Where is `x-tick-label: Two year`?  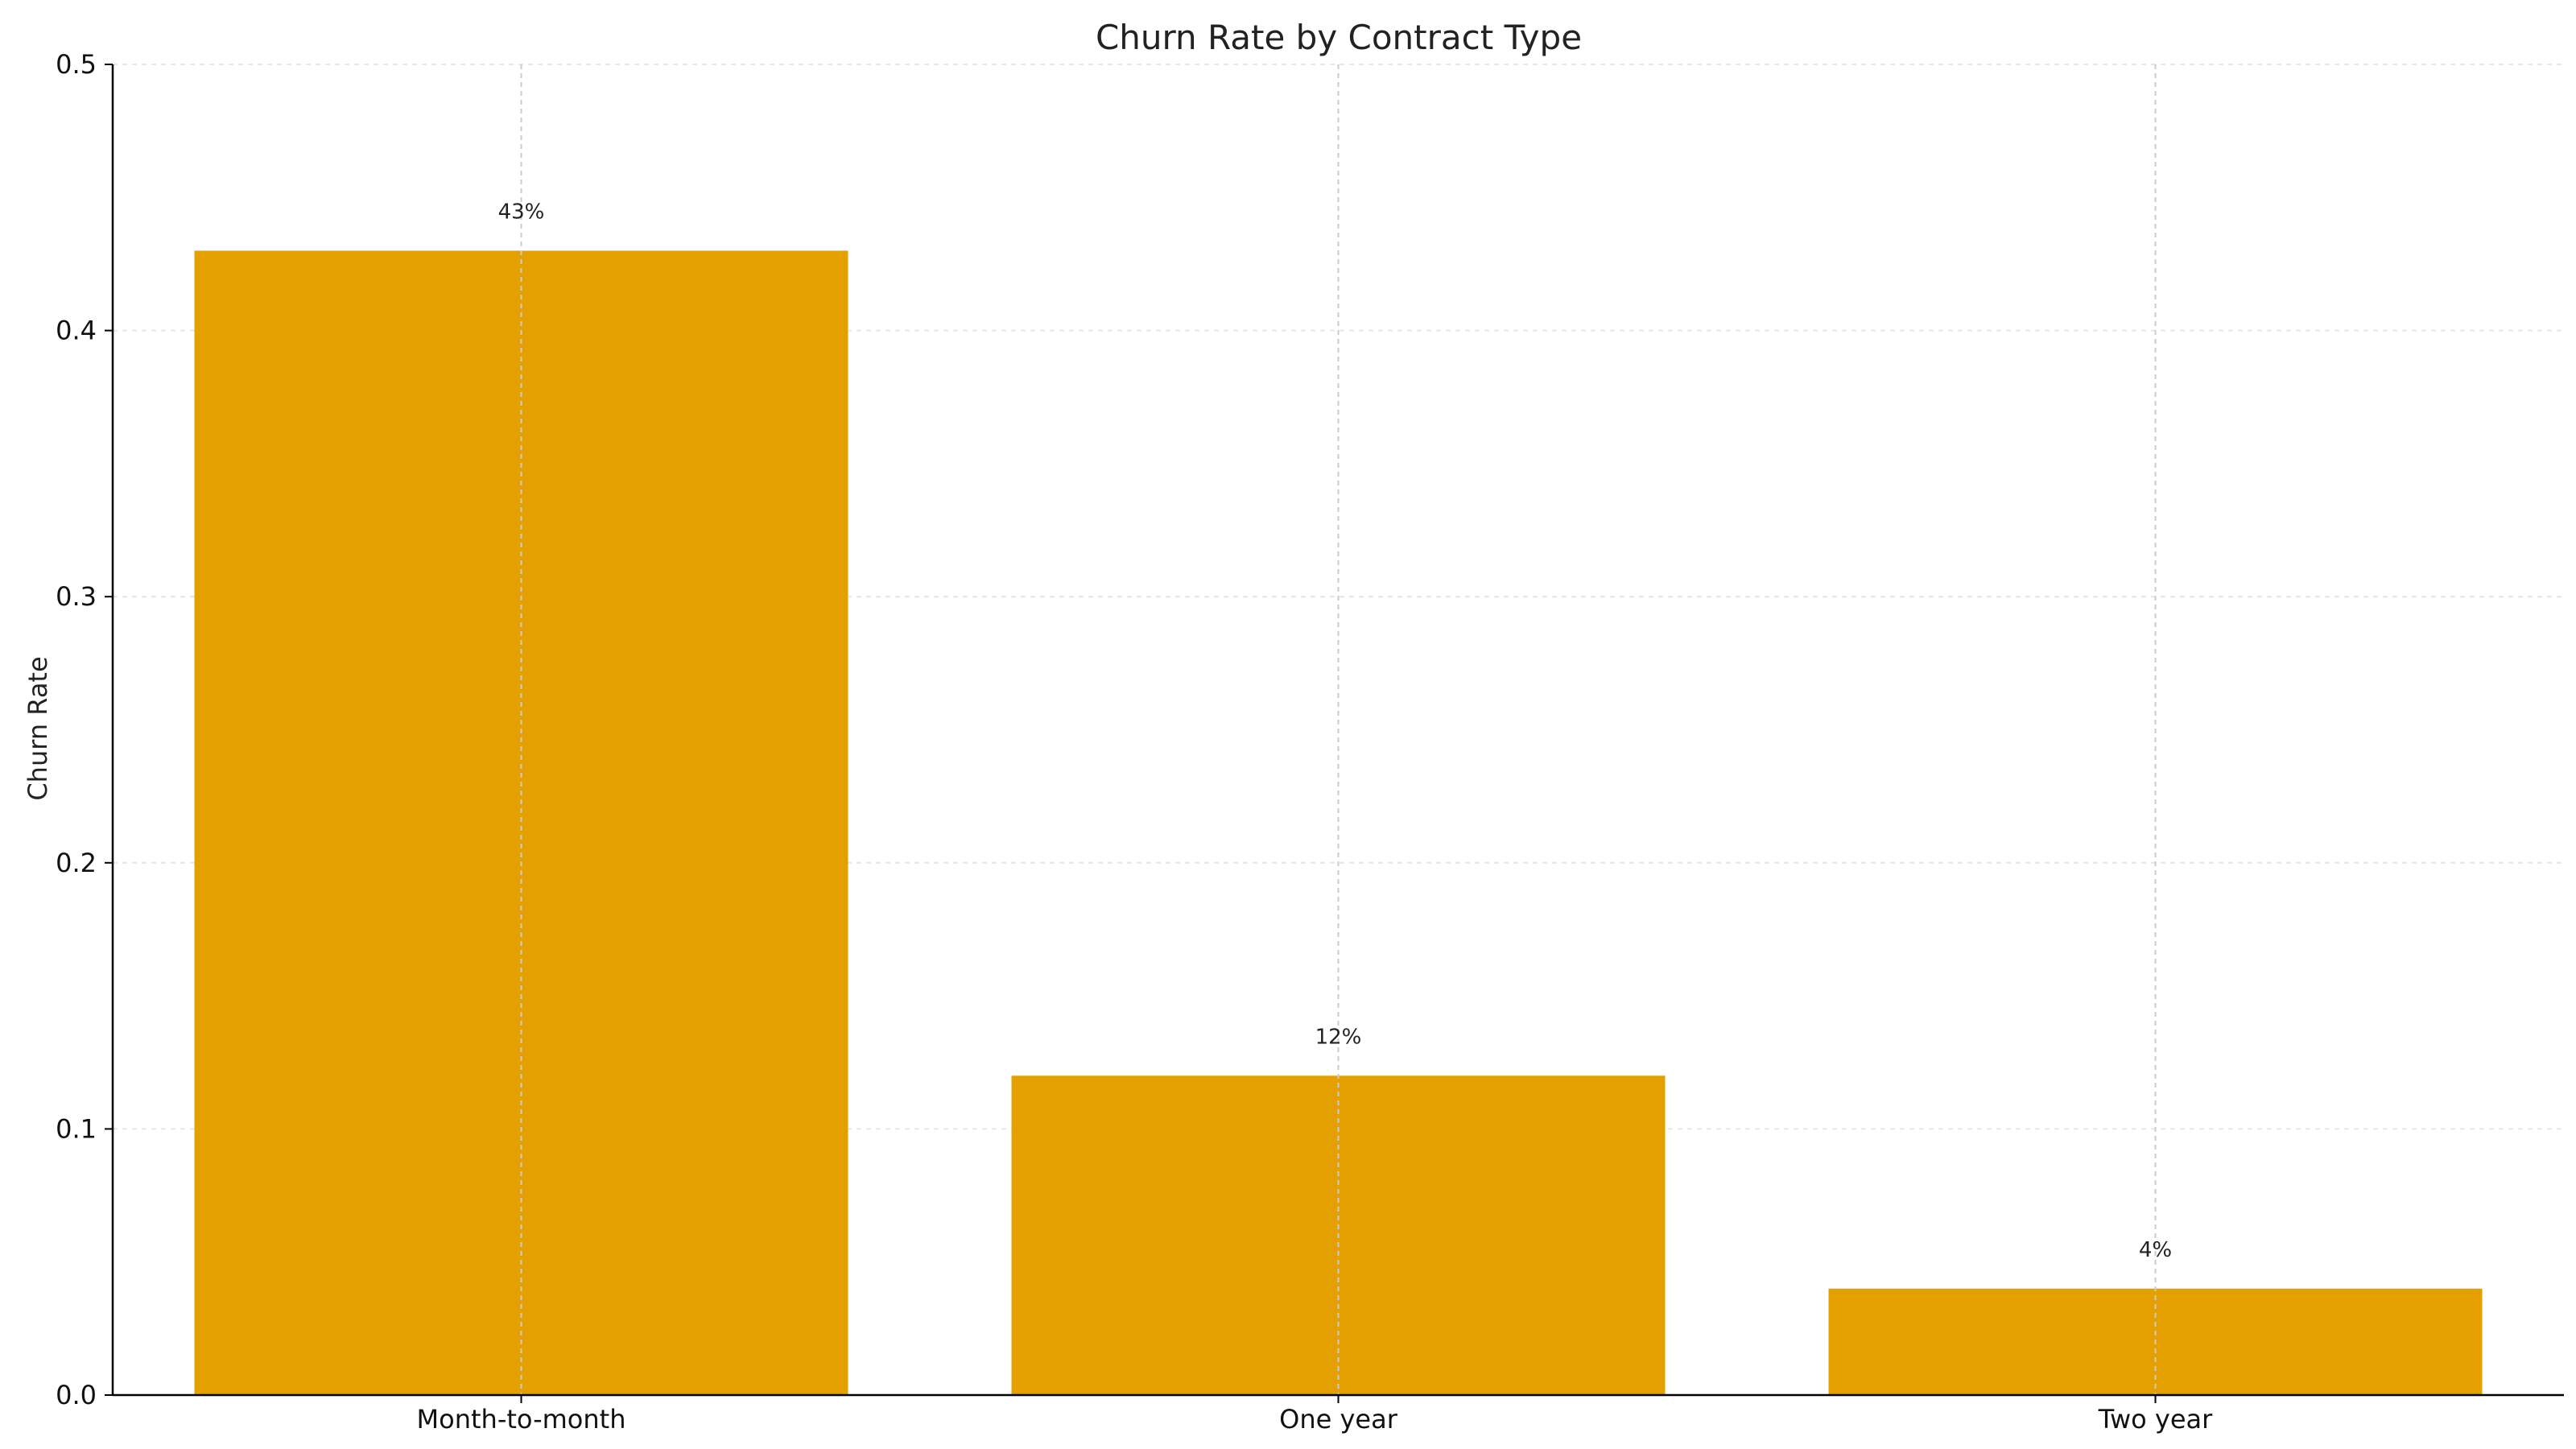 x-tick-label: Two year is located at coordinates (2155, 1419).